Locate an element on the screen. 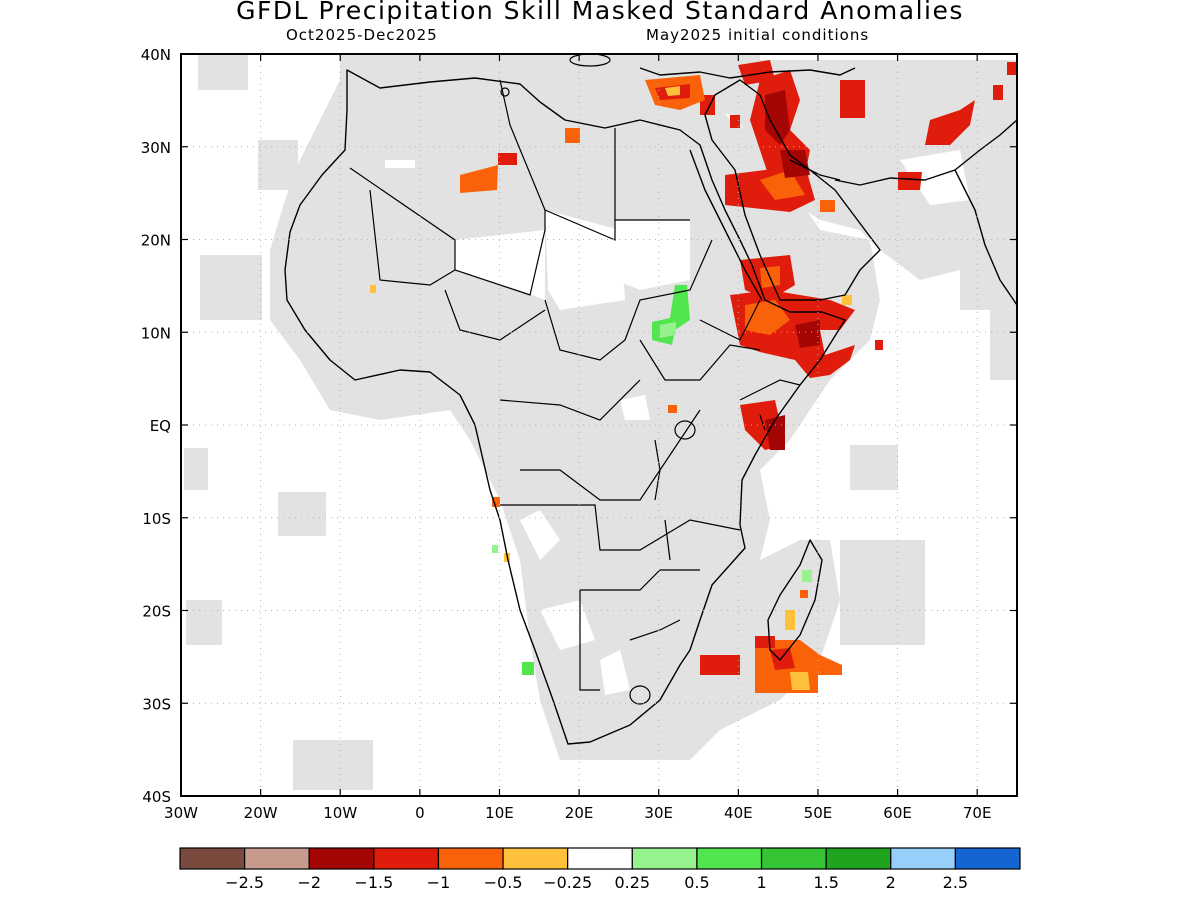 The image size is (1200, 900). y-tick-label: 20N is located at coordinates (156, 241).